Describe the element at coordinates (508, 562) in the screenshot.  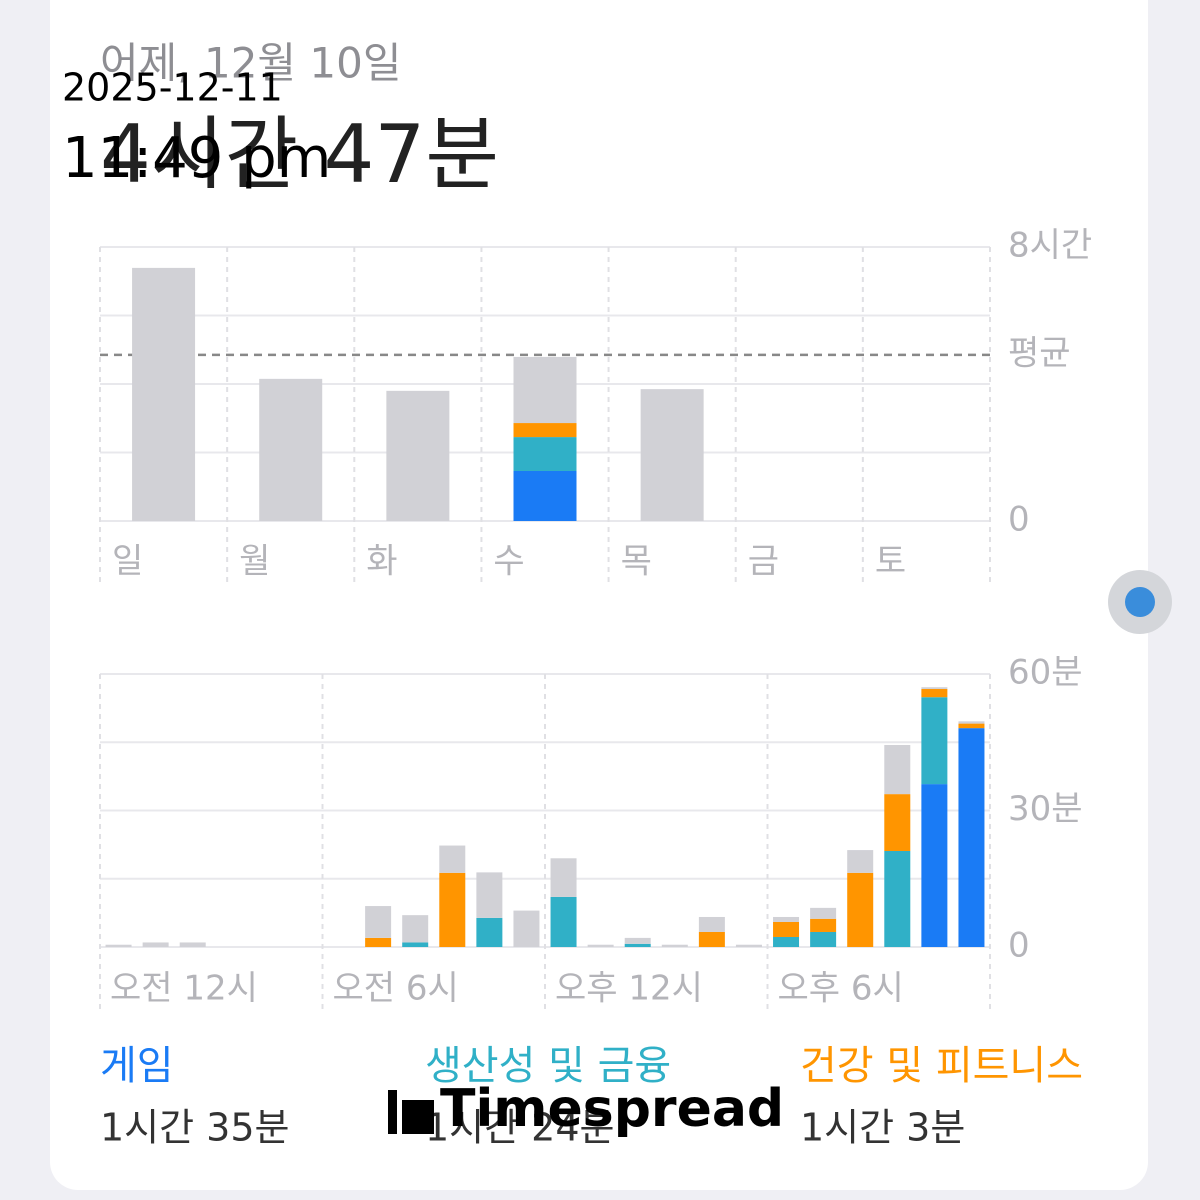
I see `x-tick-label: 수` at that location.